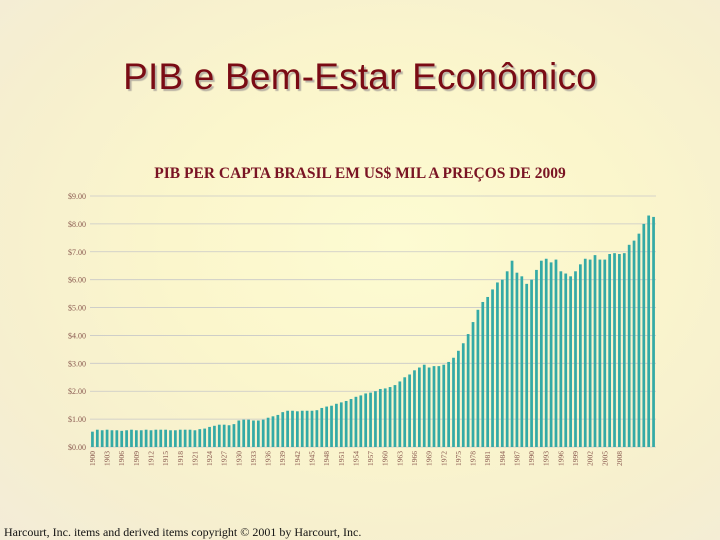 The width and height of the screenshot is (720, 540). What do you see at coordinates (297, 458) in the screenshot?
I see `x-tick-label: 1942` at bounding box center [297, 458].